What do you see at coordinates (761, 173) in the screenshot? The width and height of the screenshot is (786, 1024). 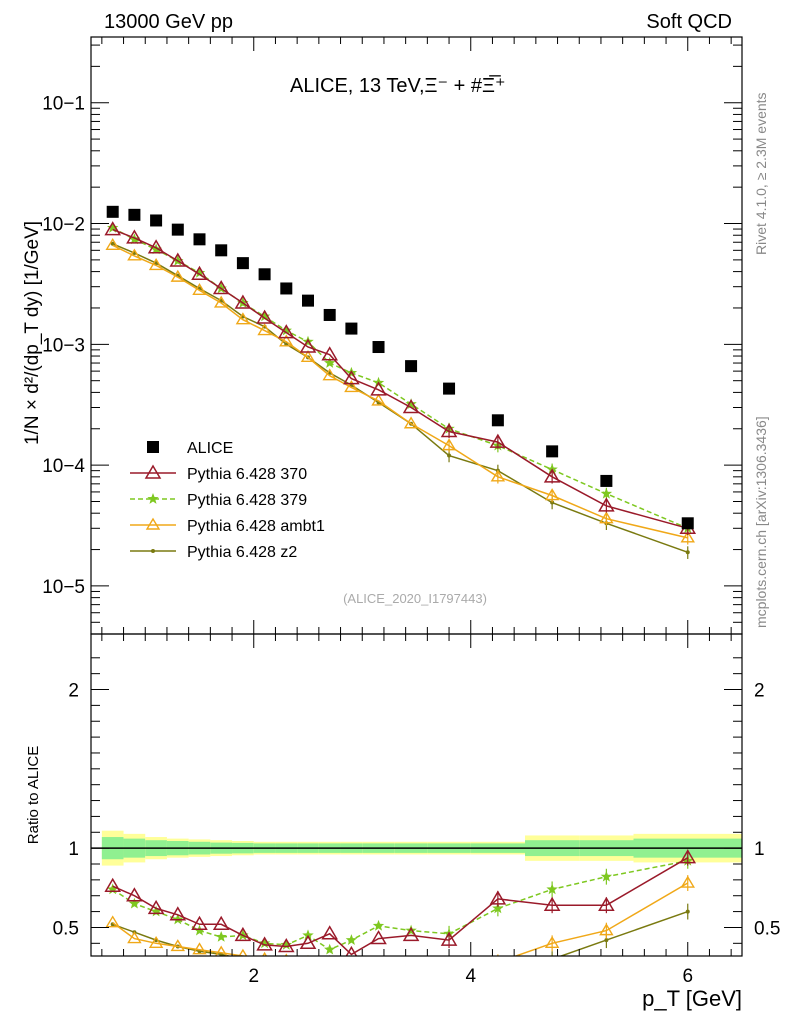 I see `rivet-label: Rivet 4.1.0, ≥ 2.3M events` at bounding box center [761, 173].